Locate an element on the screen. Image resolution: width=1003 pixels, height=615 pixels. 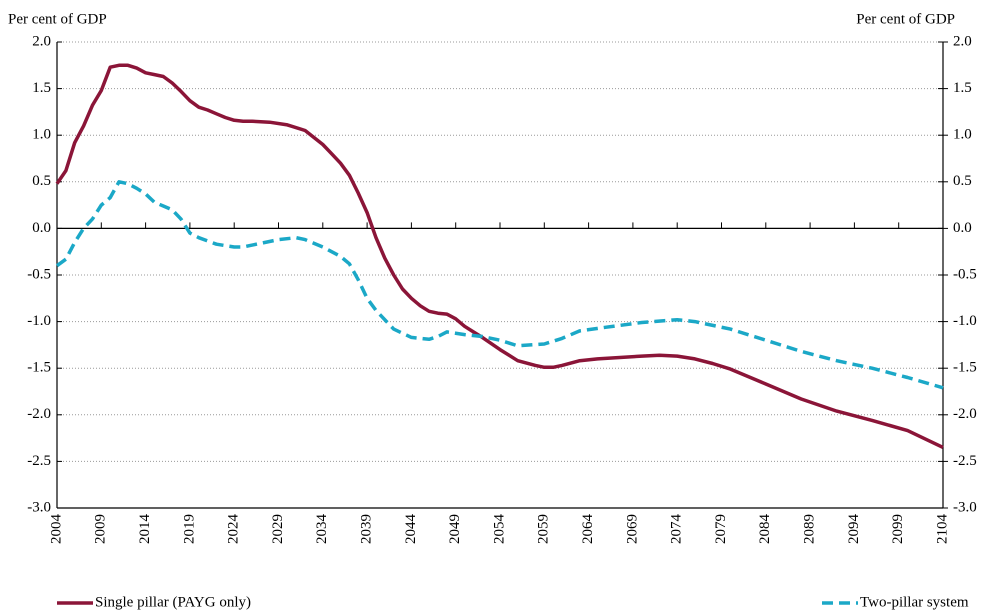
x-tick-label: 2064 is located at coordinates (588, 529).